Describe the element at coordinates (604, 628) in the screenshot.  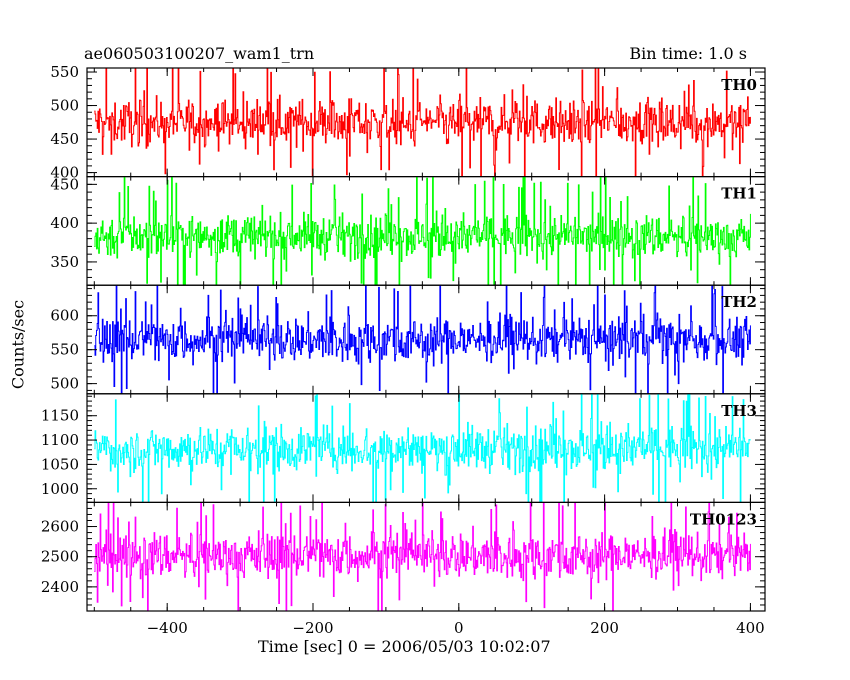
I see `x-tick-label: 200` at that location.